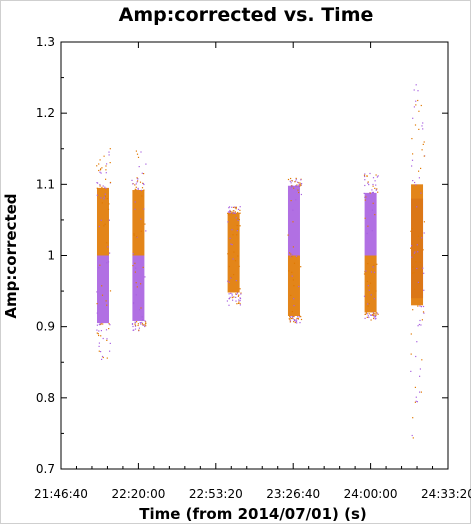 The width and height of the screenshot is (471, 524). What do you see at coordinates (293, 494) in the screenshot?
I see `x-tick-label: 23:26:40` at bounding box center [293, 494].